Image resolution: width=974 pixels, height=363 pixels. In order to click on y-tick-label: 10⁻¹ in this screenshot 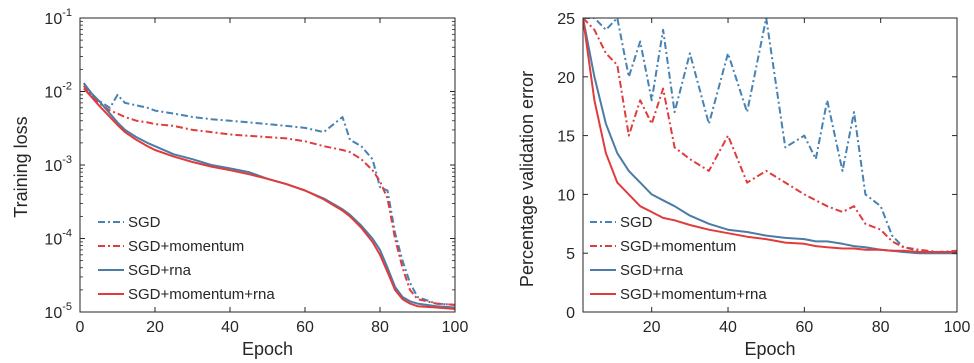, I will do `click(58, 17)`.